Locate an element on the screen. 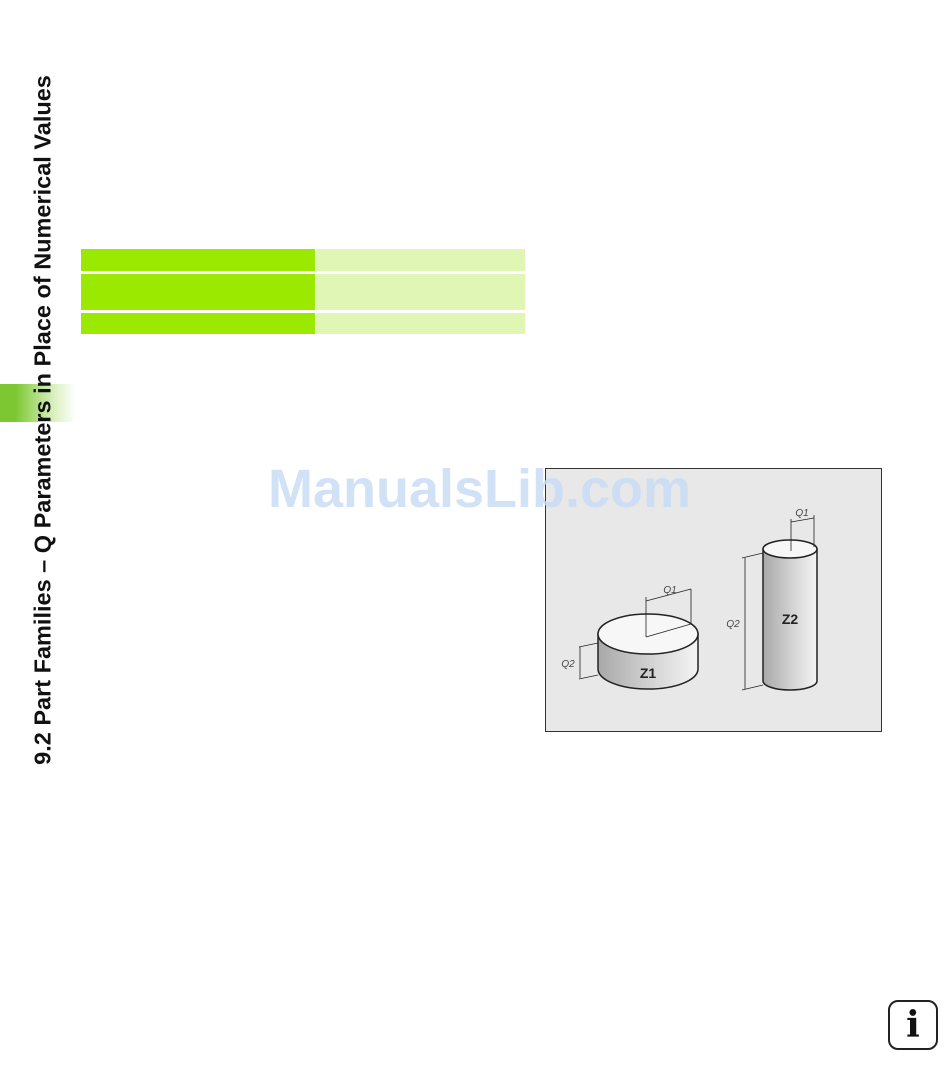 Image resolution: width=950 pixels, height=1086 pixels. info-glyph: i is located at coordinates (913, 1025).